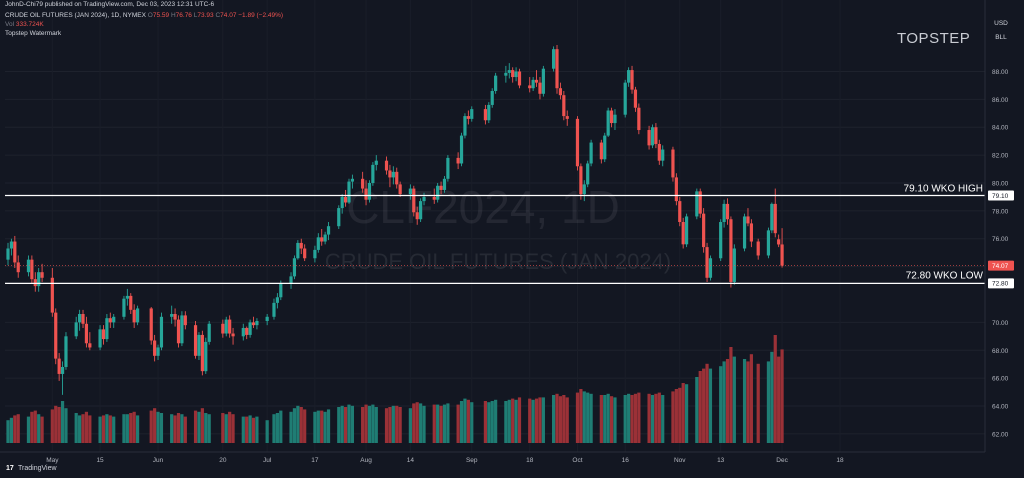  I want to click on watermark-indicator-label: Topstep Watermark, so click(33, 33).